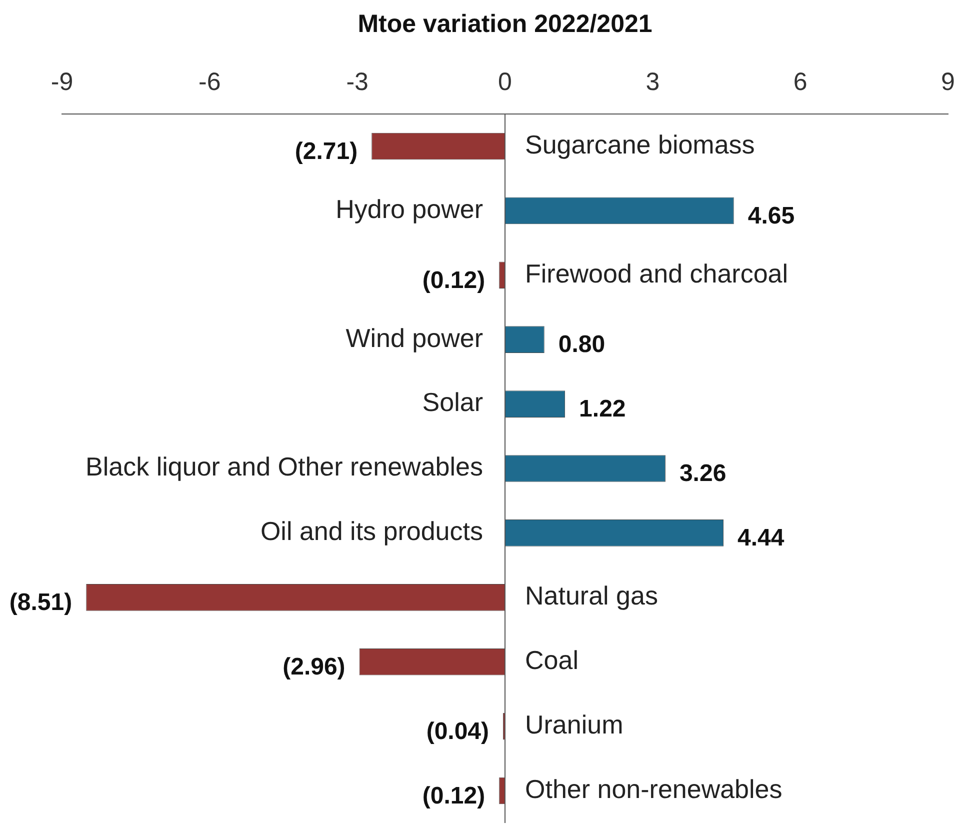 Image resolution: width=978 pixels, height=827 pixels. I want to click on y-tick-label: Coal, so click(551, 660).